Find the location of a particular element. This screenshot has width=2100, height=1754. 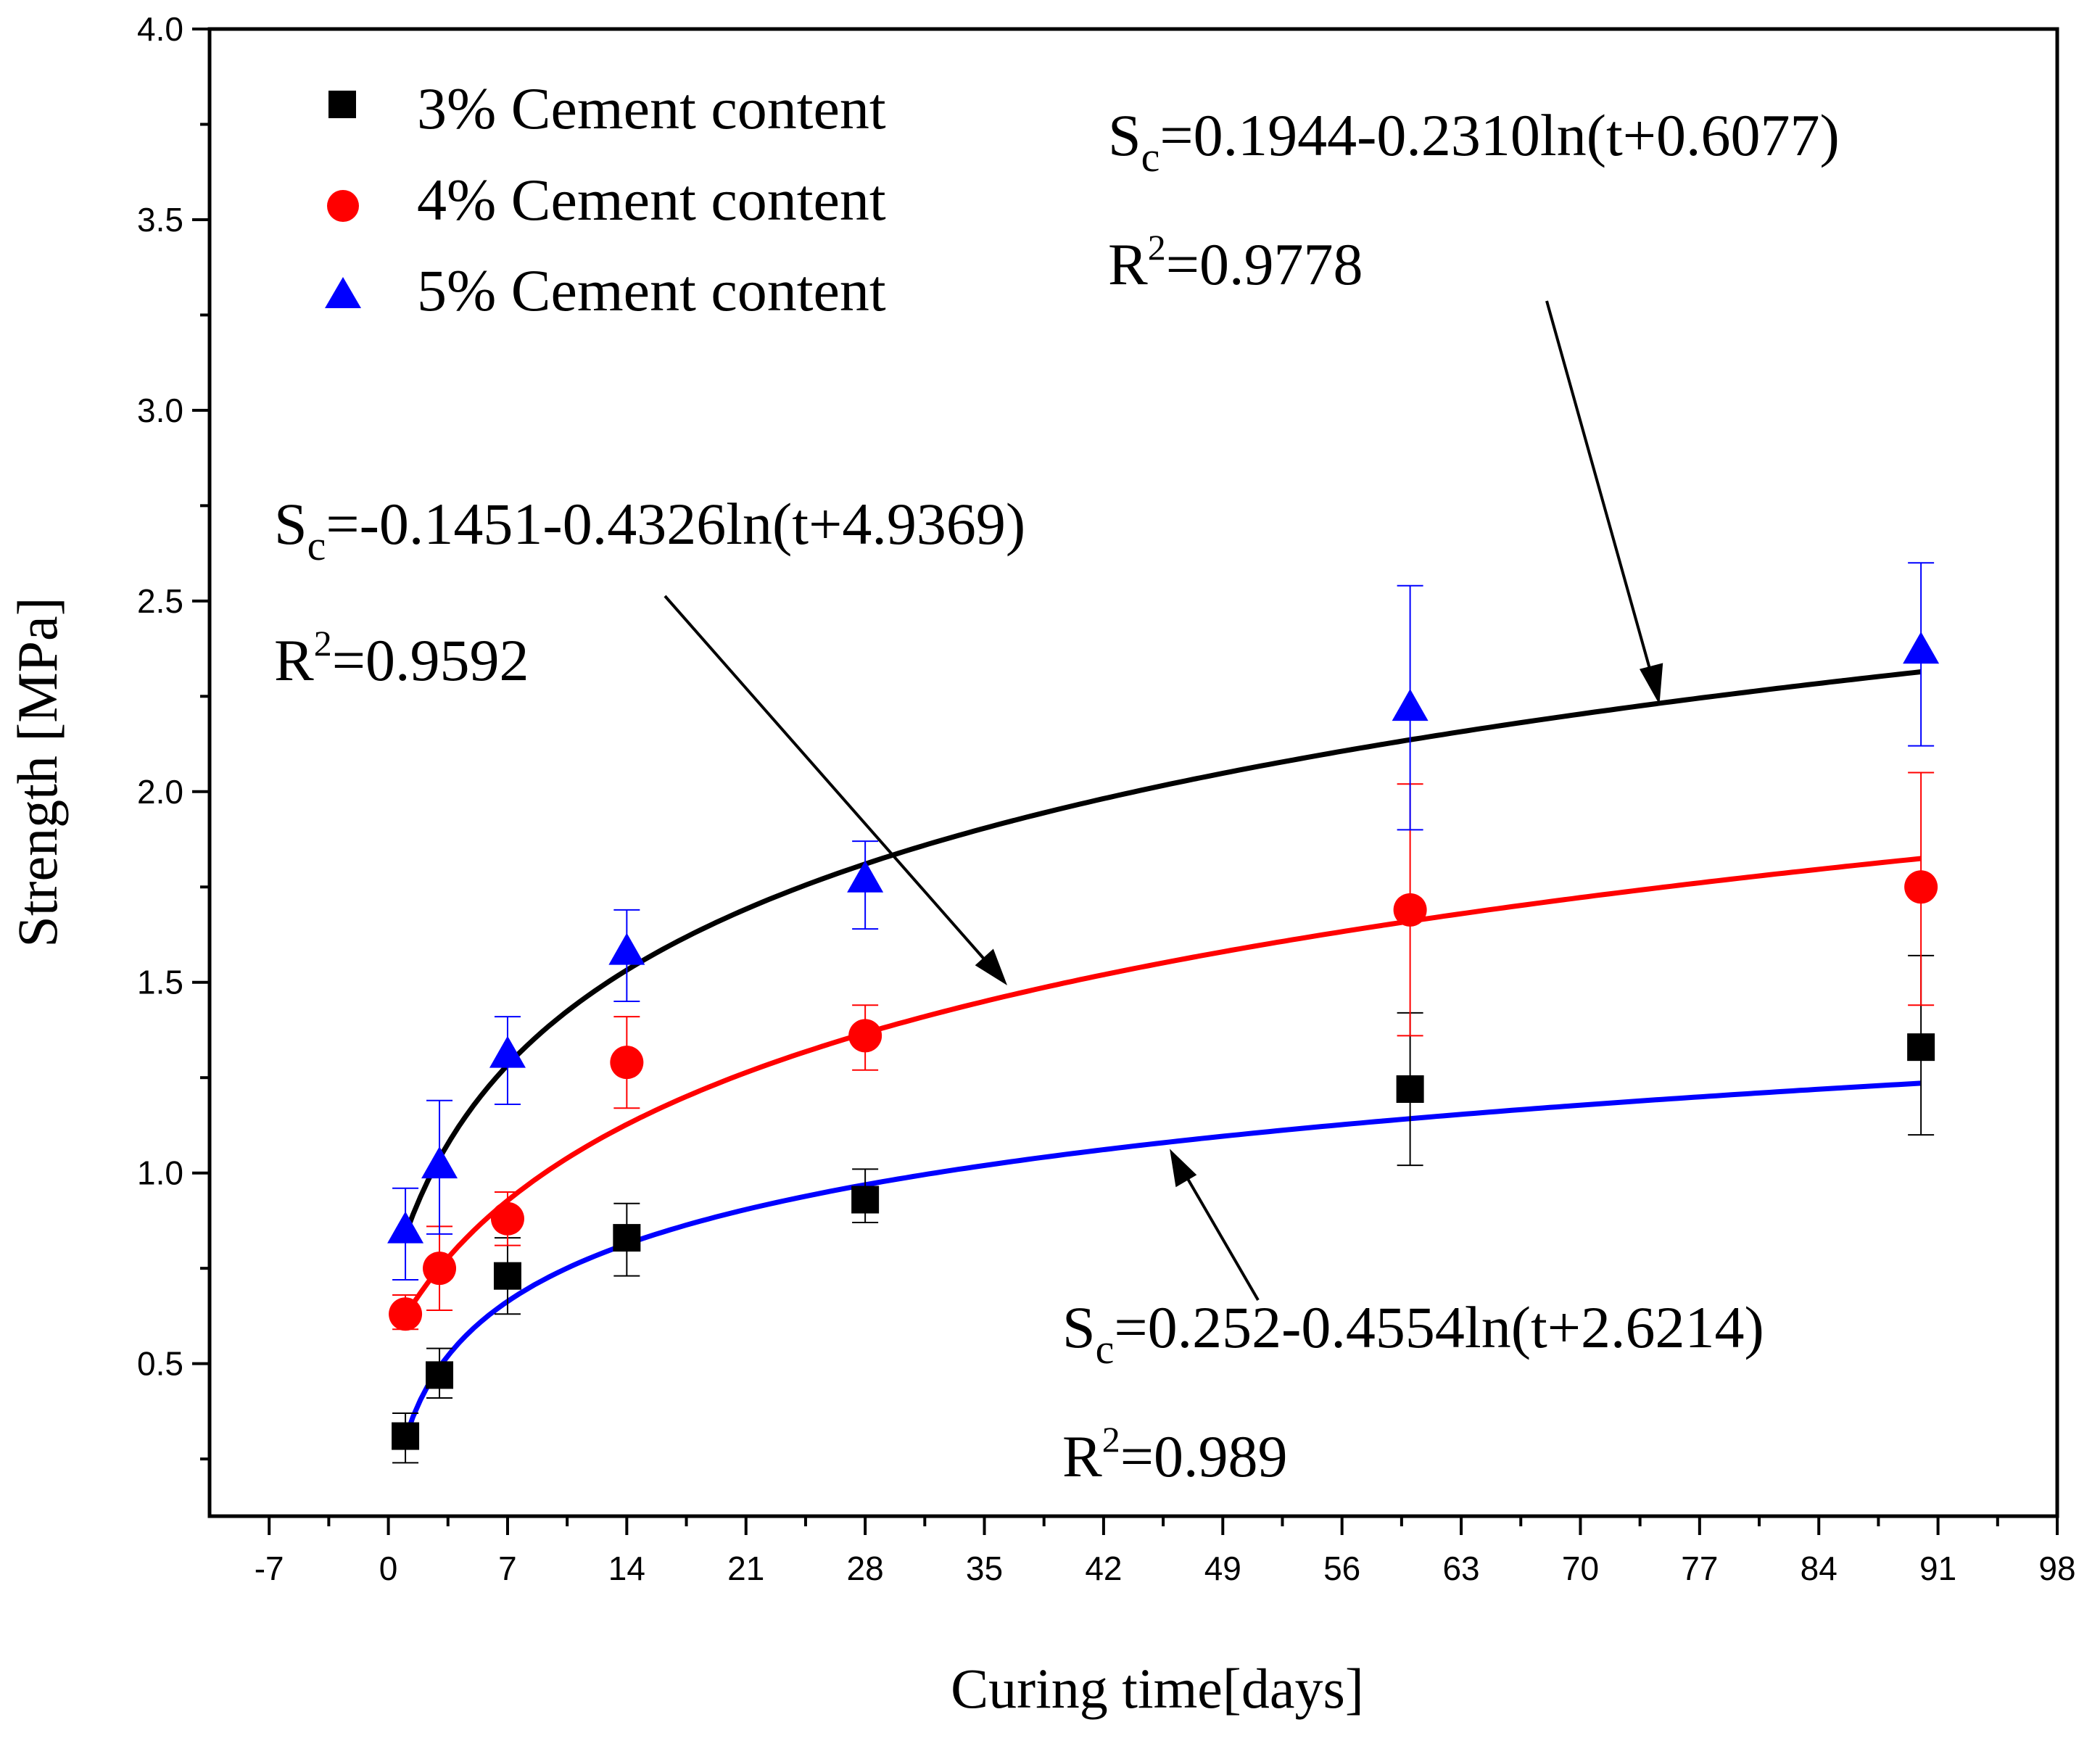

svg-text: Sc=0.252-0.4554ln(t+2.6214) is located at coordinates (1413, 1333).